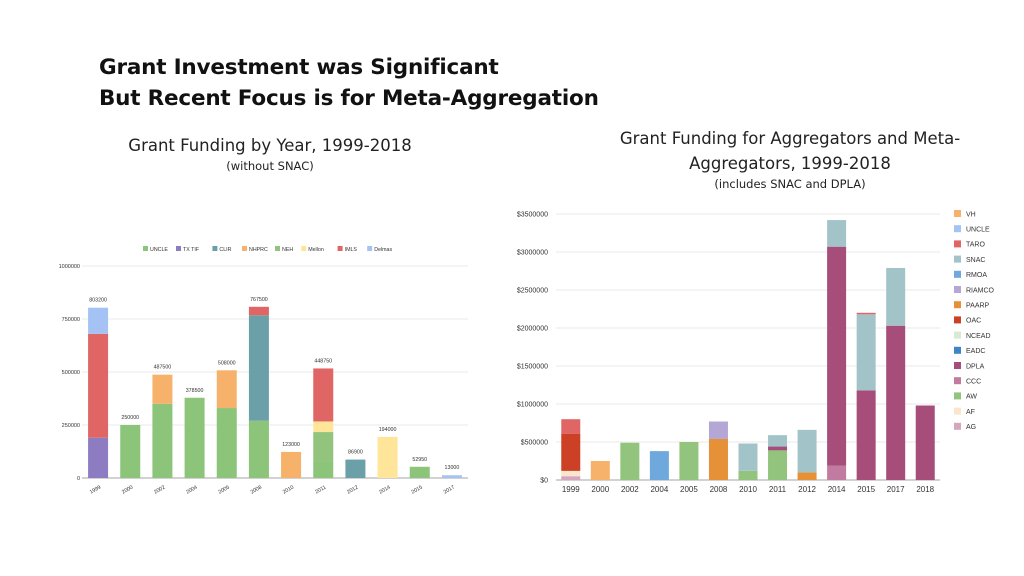 The height and width of the screenshot is (576, 1024). Describe the element at coordinates (719, 489) in the screenshot. I see `right-x-tick-label: 2008` at that location.